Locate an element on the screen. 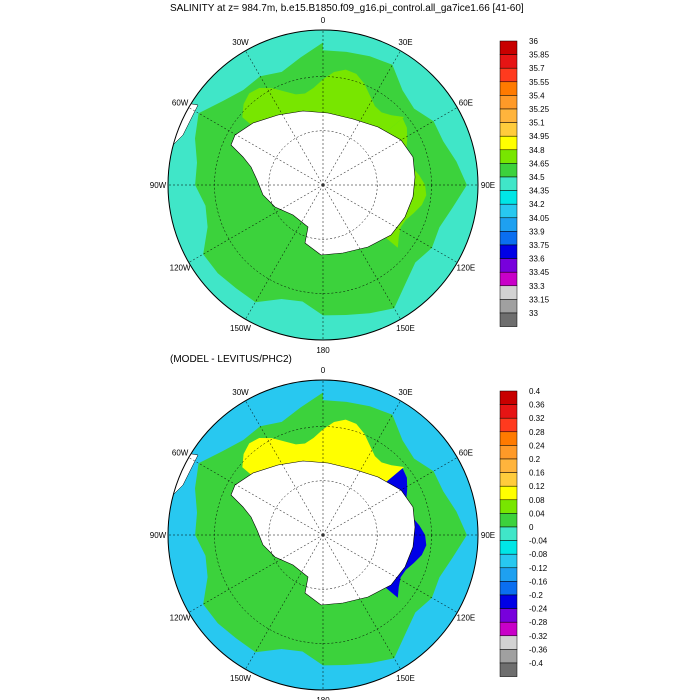  colorbar-tick-label: 35.1 is located at coordinates (537, 123).